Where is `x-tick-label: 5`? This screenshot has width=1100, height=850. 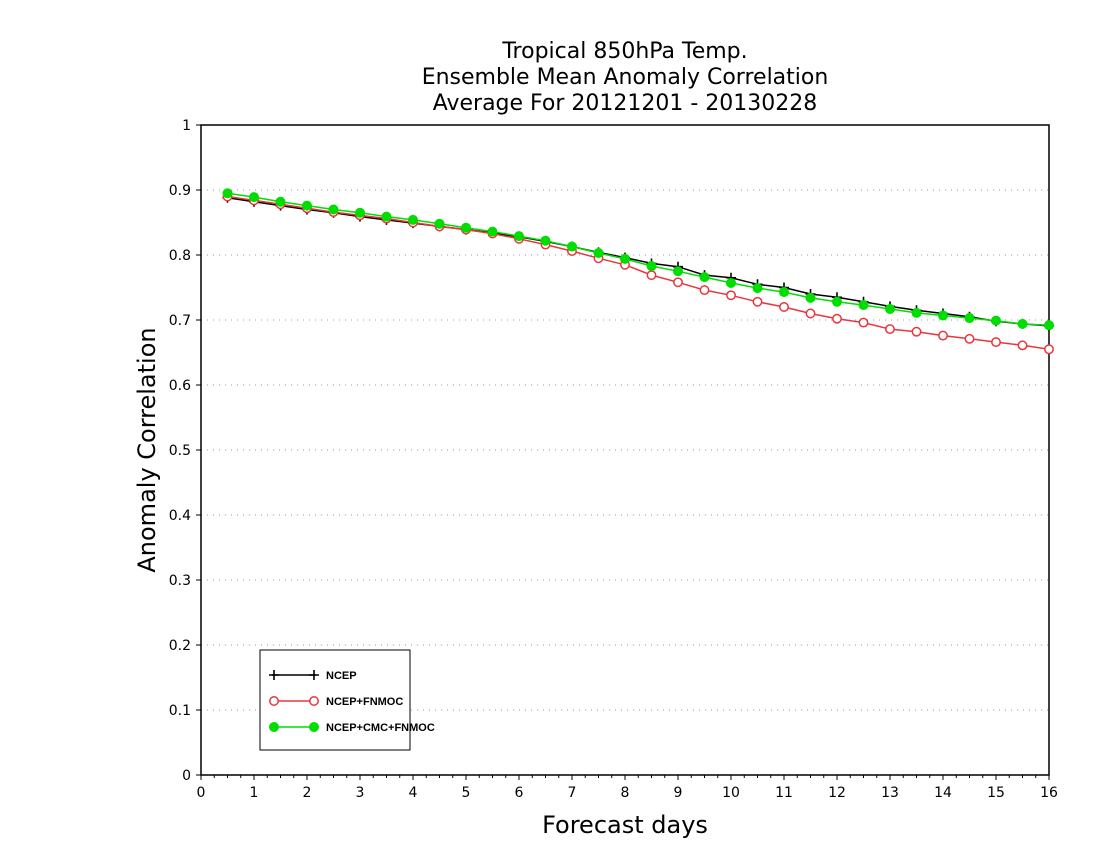
x-tick-label: 5 is located at coordinates (466, 793).